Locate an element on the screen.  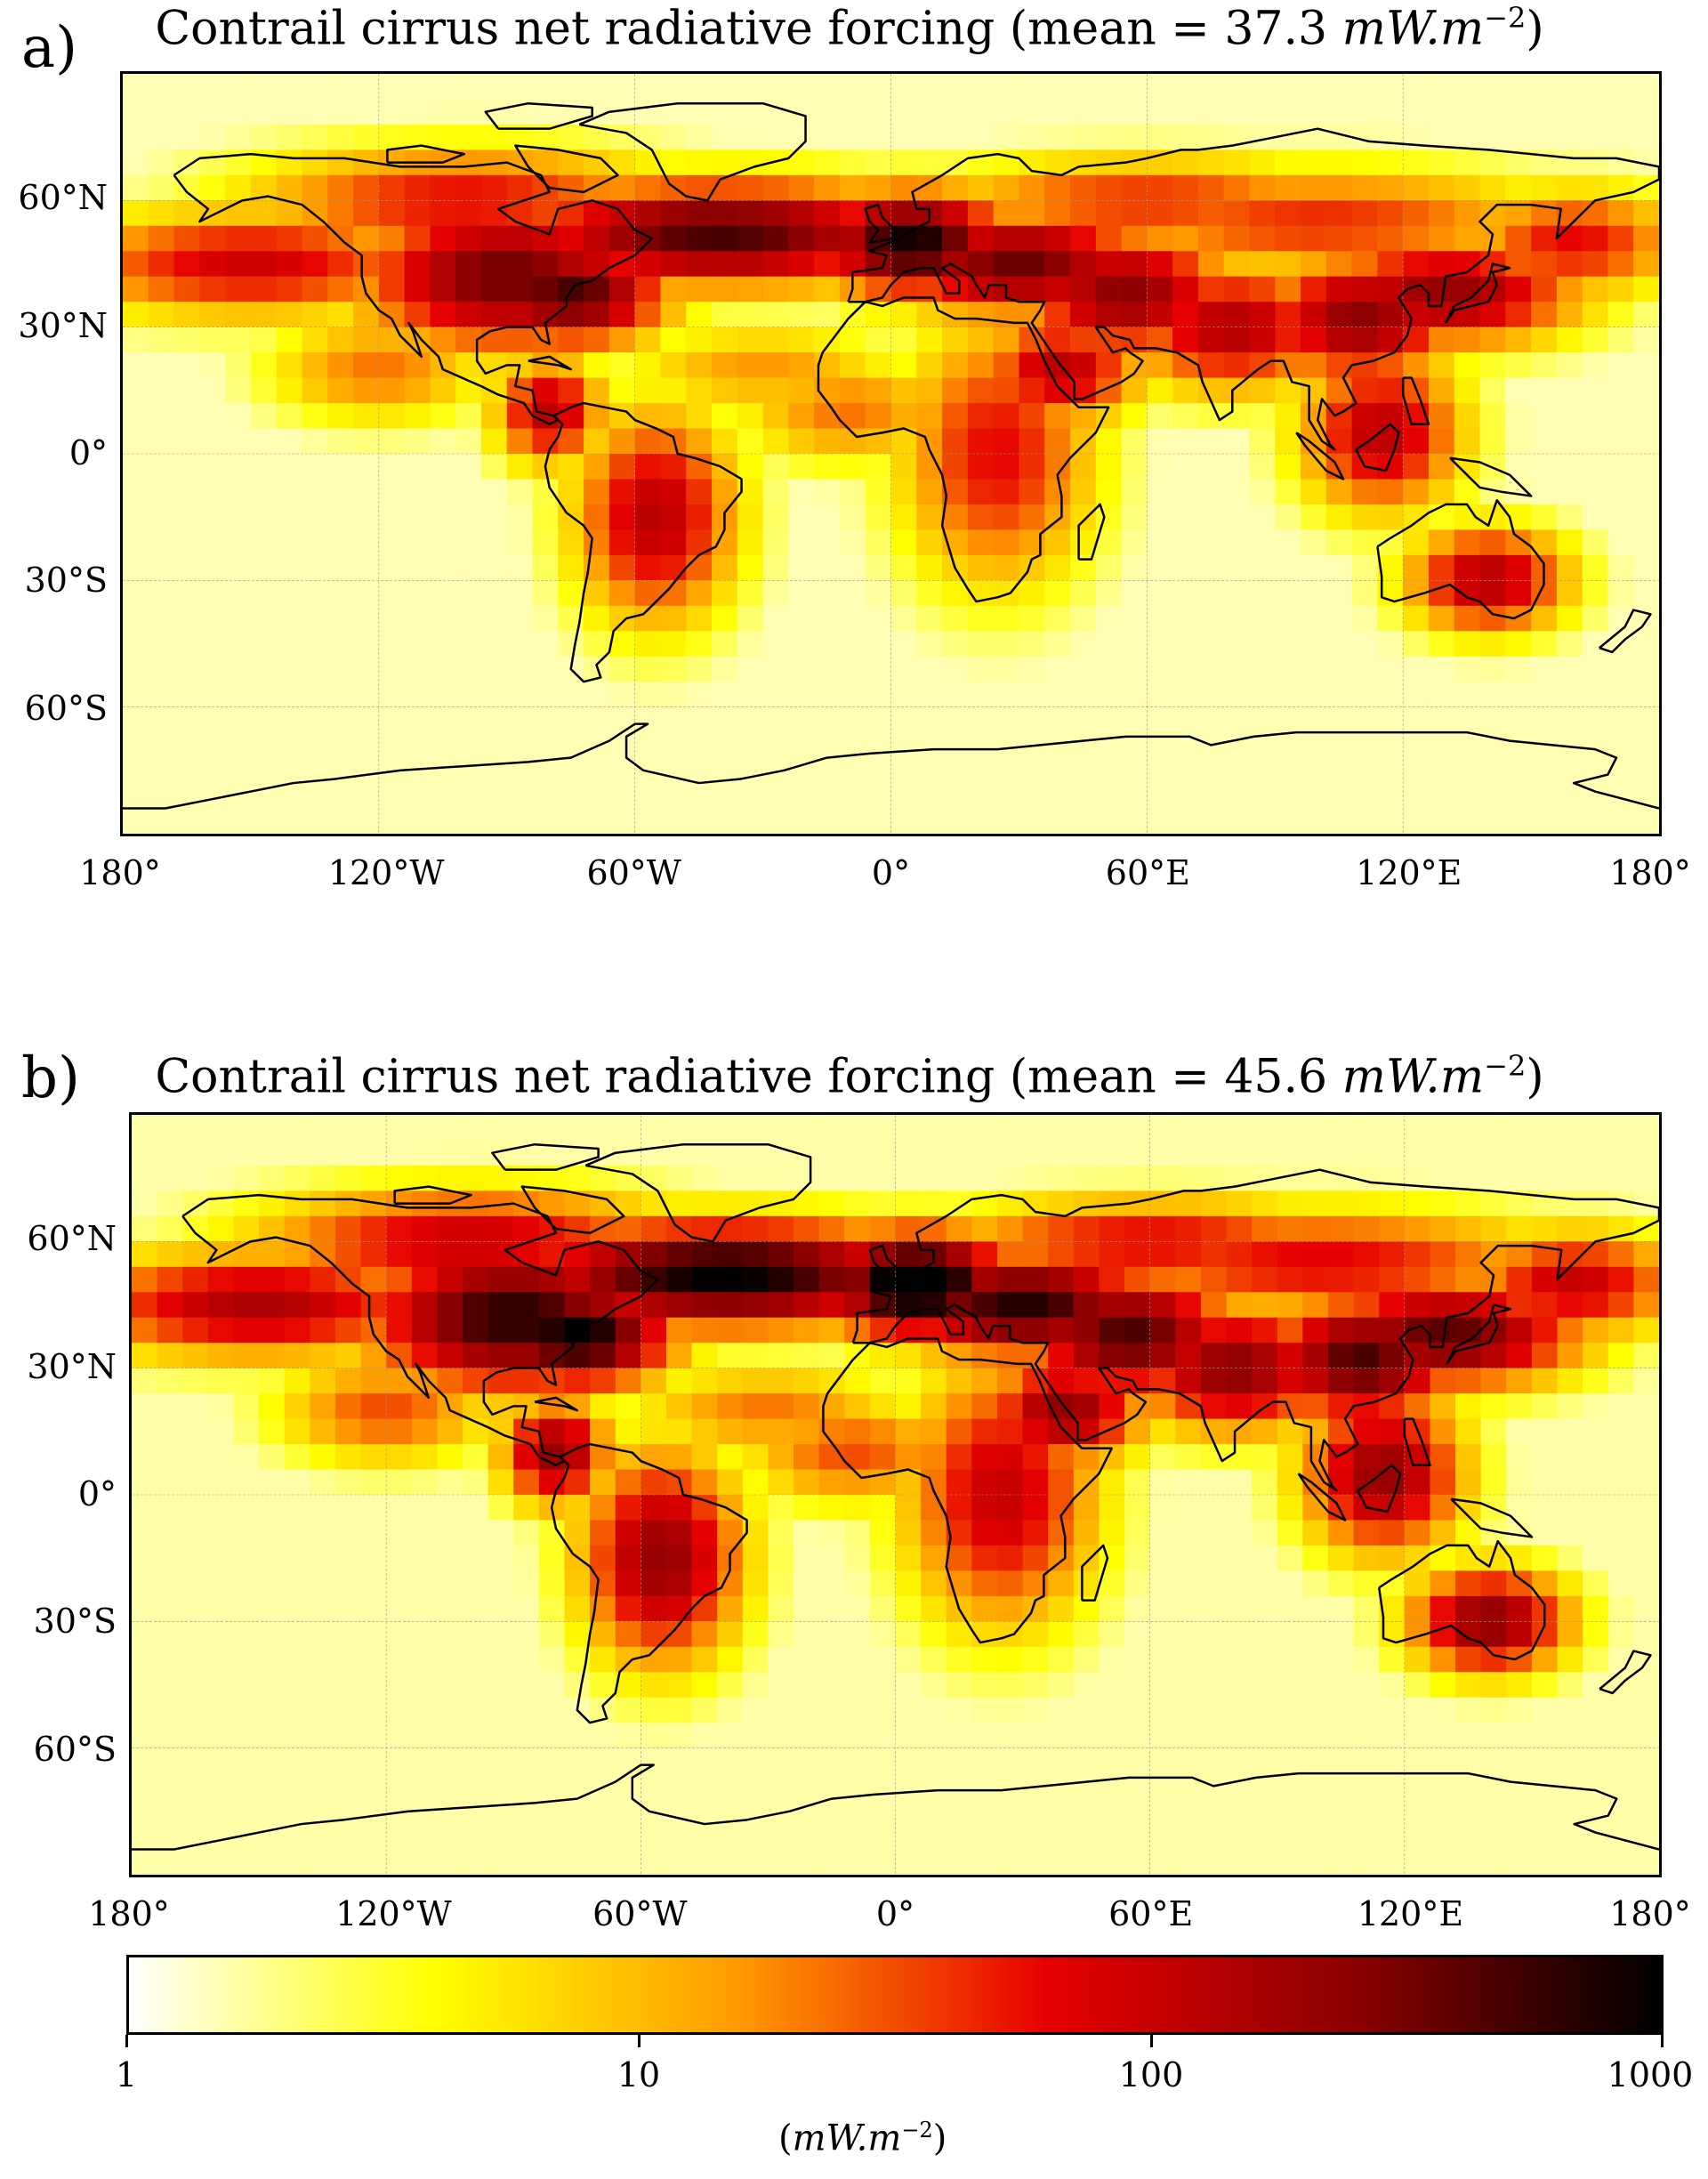
lat-tick-label: 30°S is located at coordinates (66, 581).